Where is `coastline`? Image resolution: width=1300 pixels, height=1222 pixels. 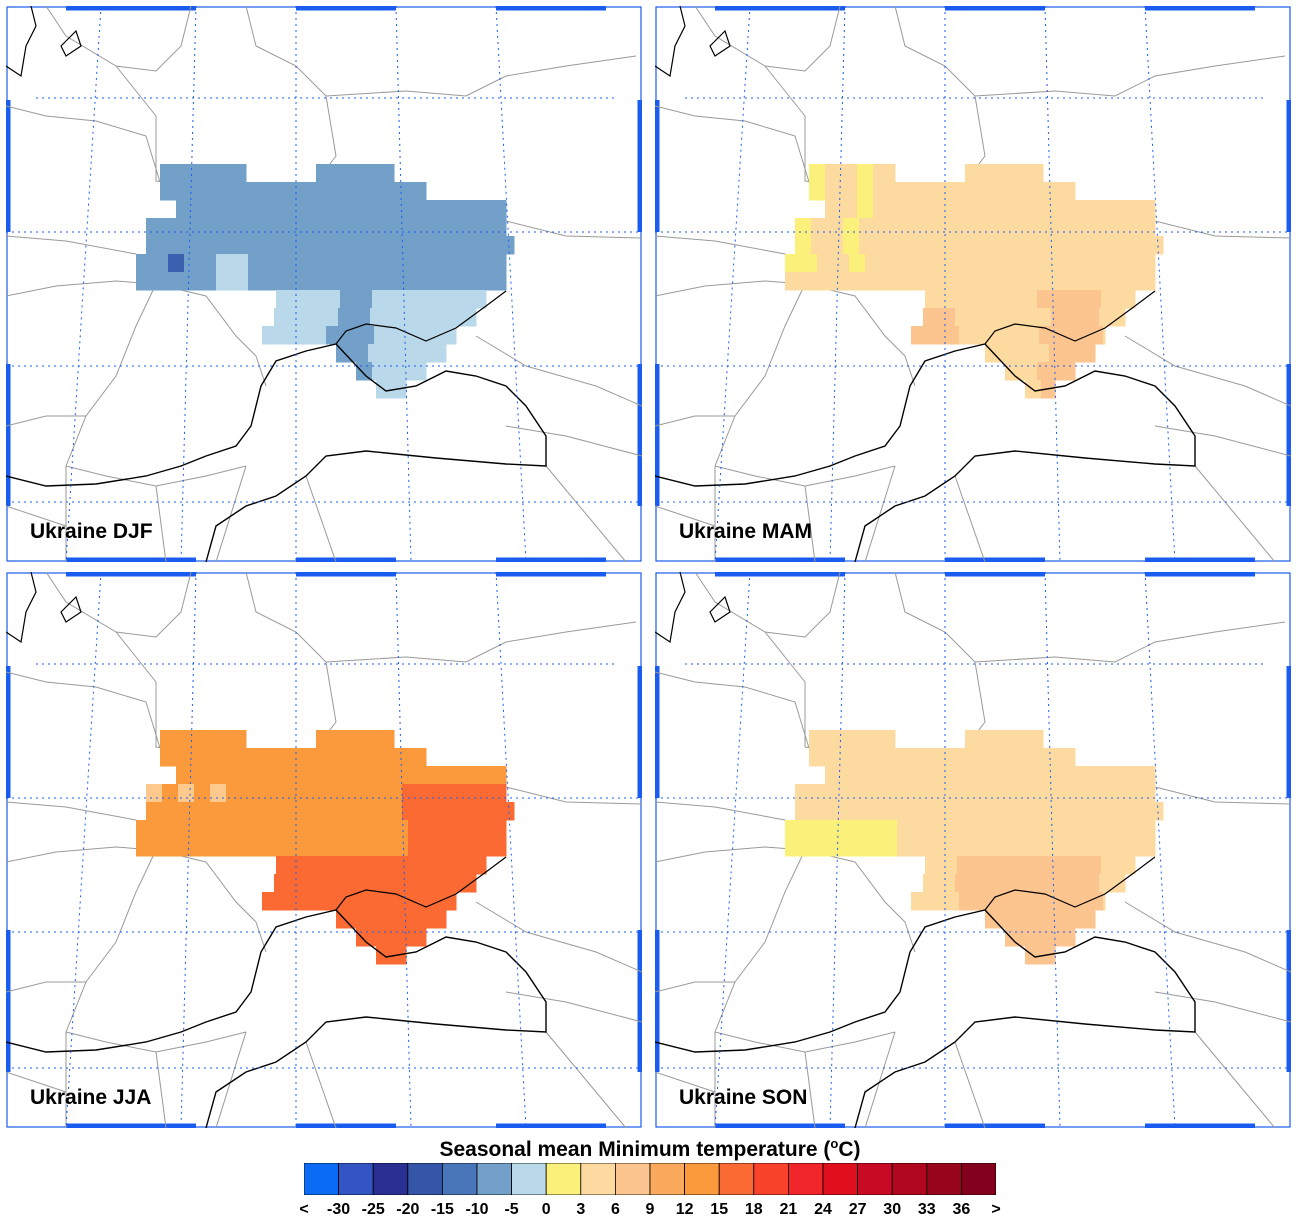 coastline is located at coordinates (1070, 883).